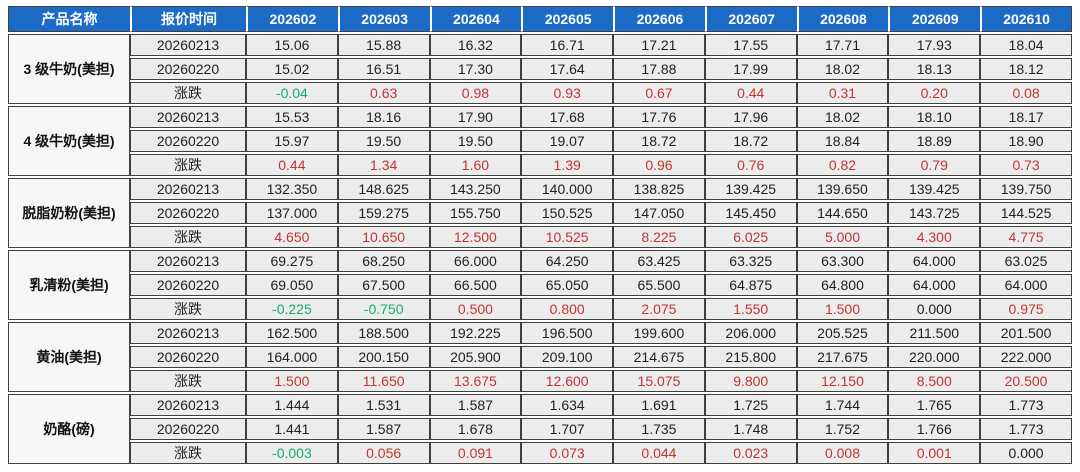 The height and width of the screenshot is (472, 1080). What do you see at coordinates (383, 93) in the screenshot?
I see `change-value-cell: 0.63` at bounding box center [383, 93].